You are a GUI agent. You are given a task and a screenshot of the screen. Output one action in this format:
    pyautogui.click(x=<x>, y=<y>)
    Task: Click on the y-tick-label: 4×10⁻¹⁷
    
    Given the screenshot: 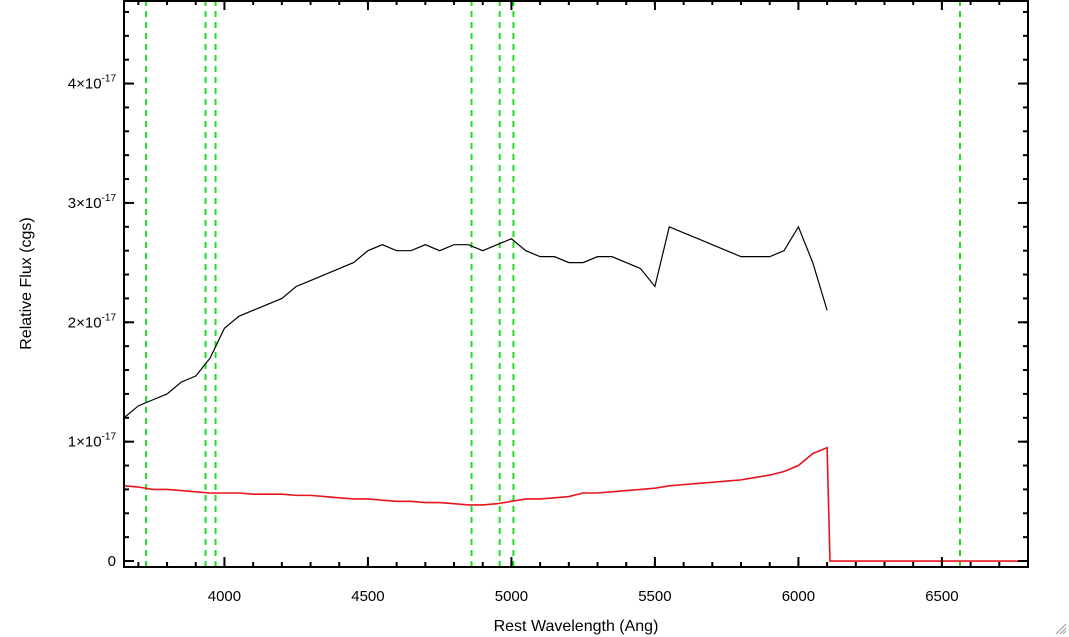 What is the action you would take?
    pyautogui.click(x=92, y=83)
    